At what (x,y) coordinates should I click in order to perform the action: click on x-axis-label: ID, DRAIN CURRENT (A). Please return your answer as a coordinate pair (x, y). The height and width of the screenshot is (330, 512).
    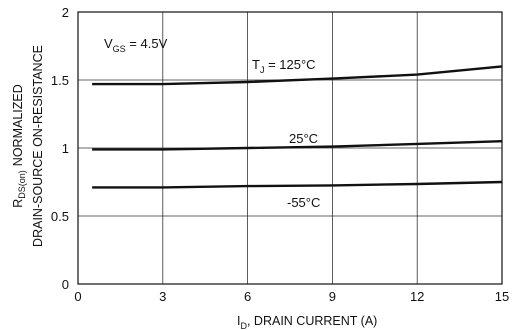
    Looking at the image, I should click on (307, 322).